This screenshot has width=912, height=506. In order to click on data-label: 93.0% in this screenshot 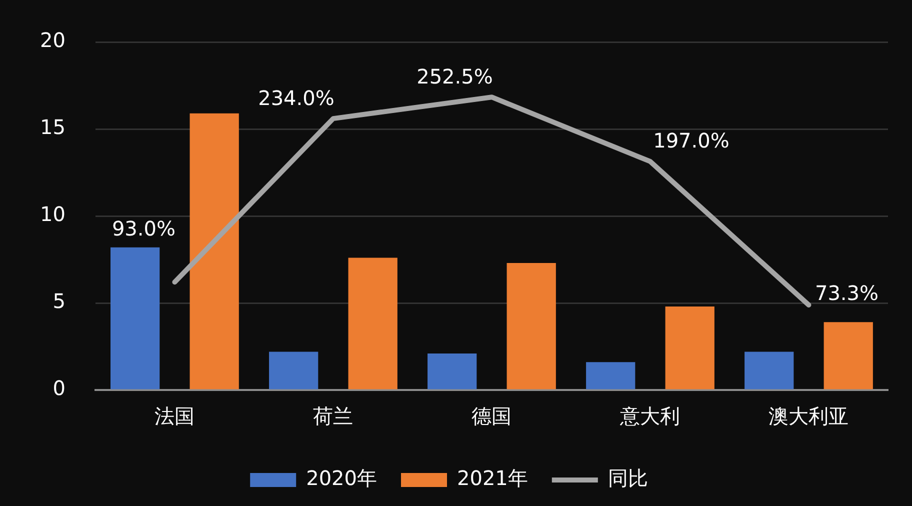, I will do `click(144, 228)`.